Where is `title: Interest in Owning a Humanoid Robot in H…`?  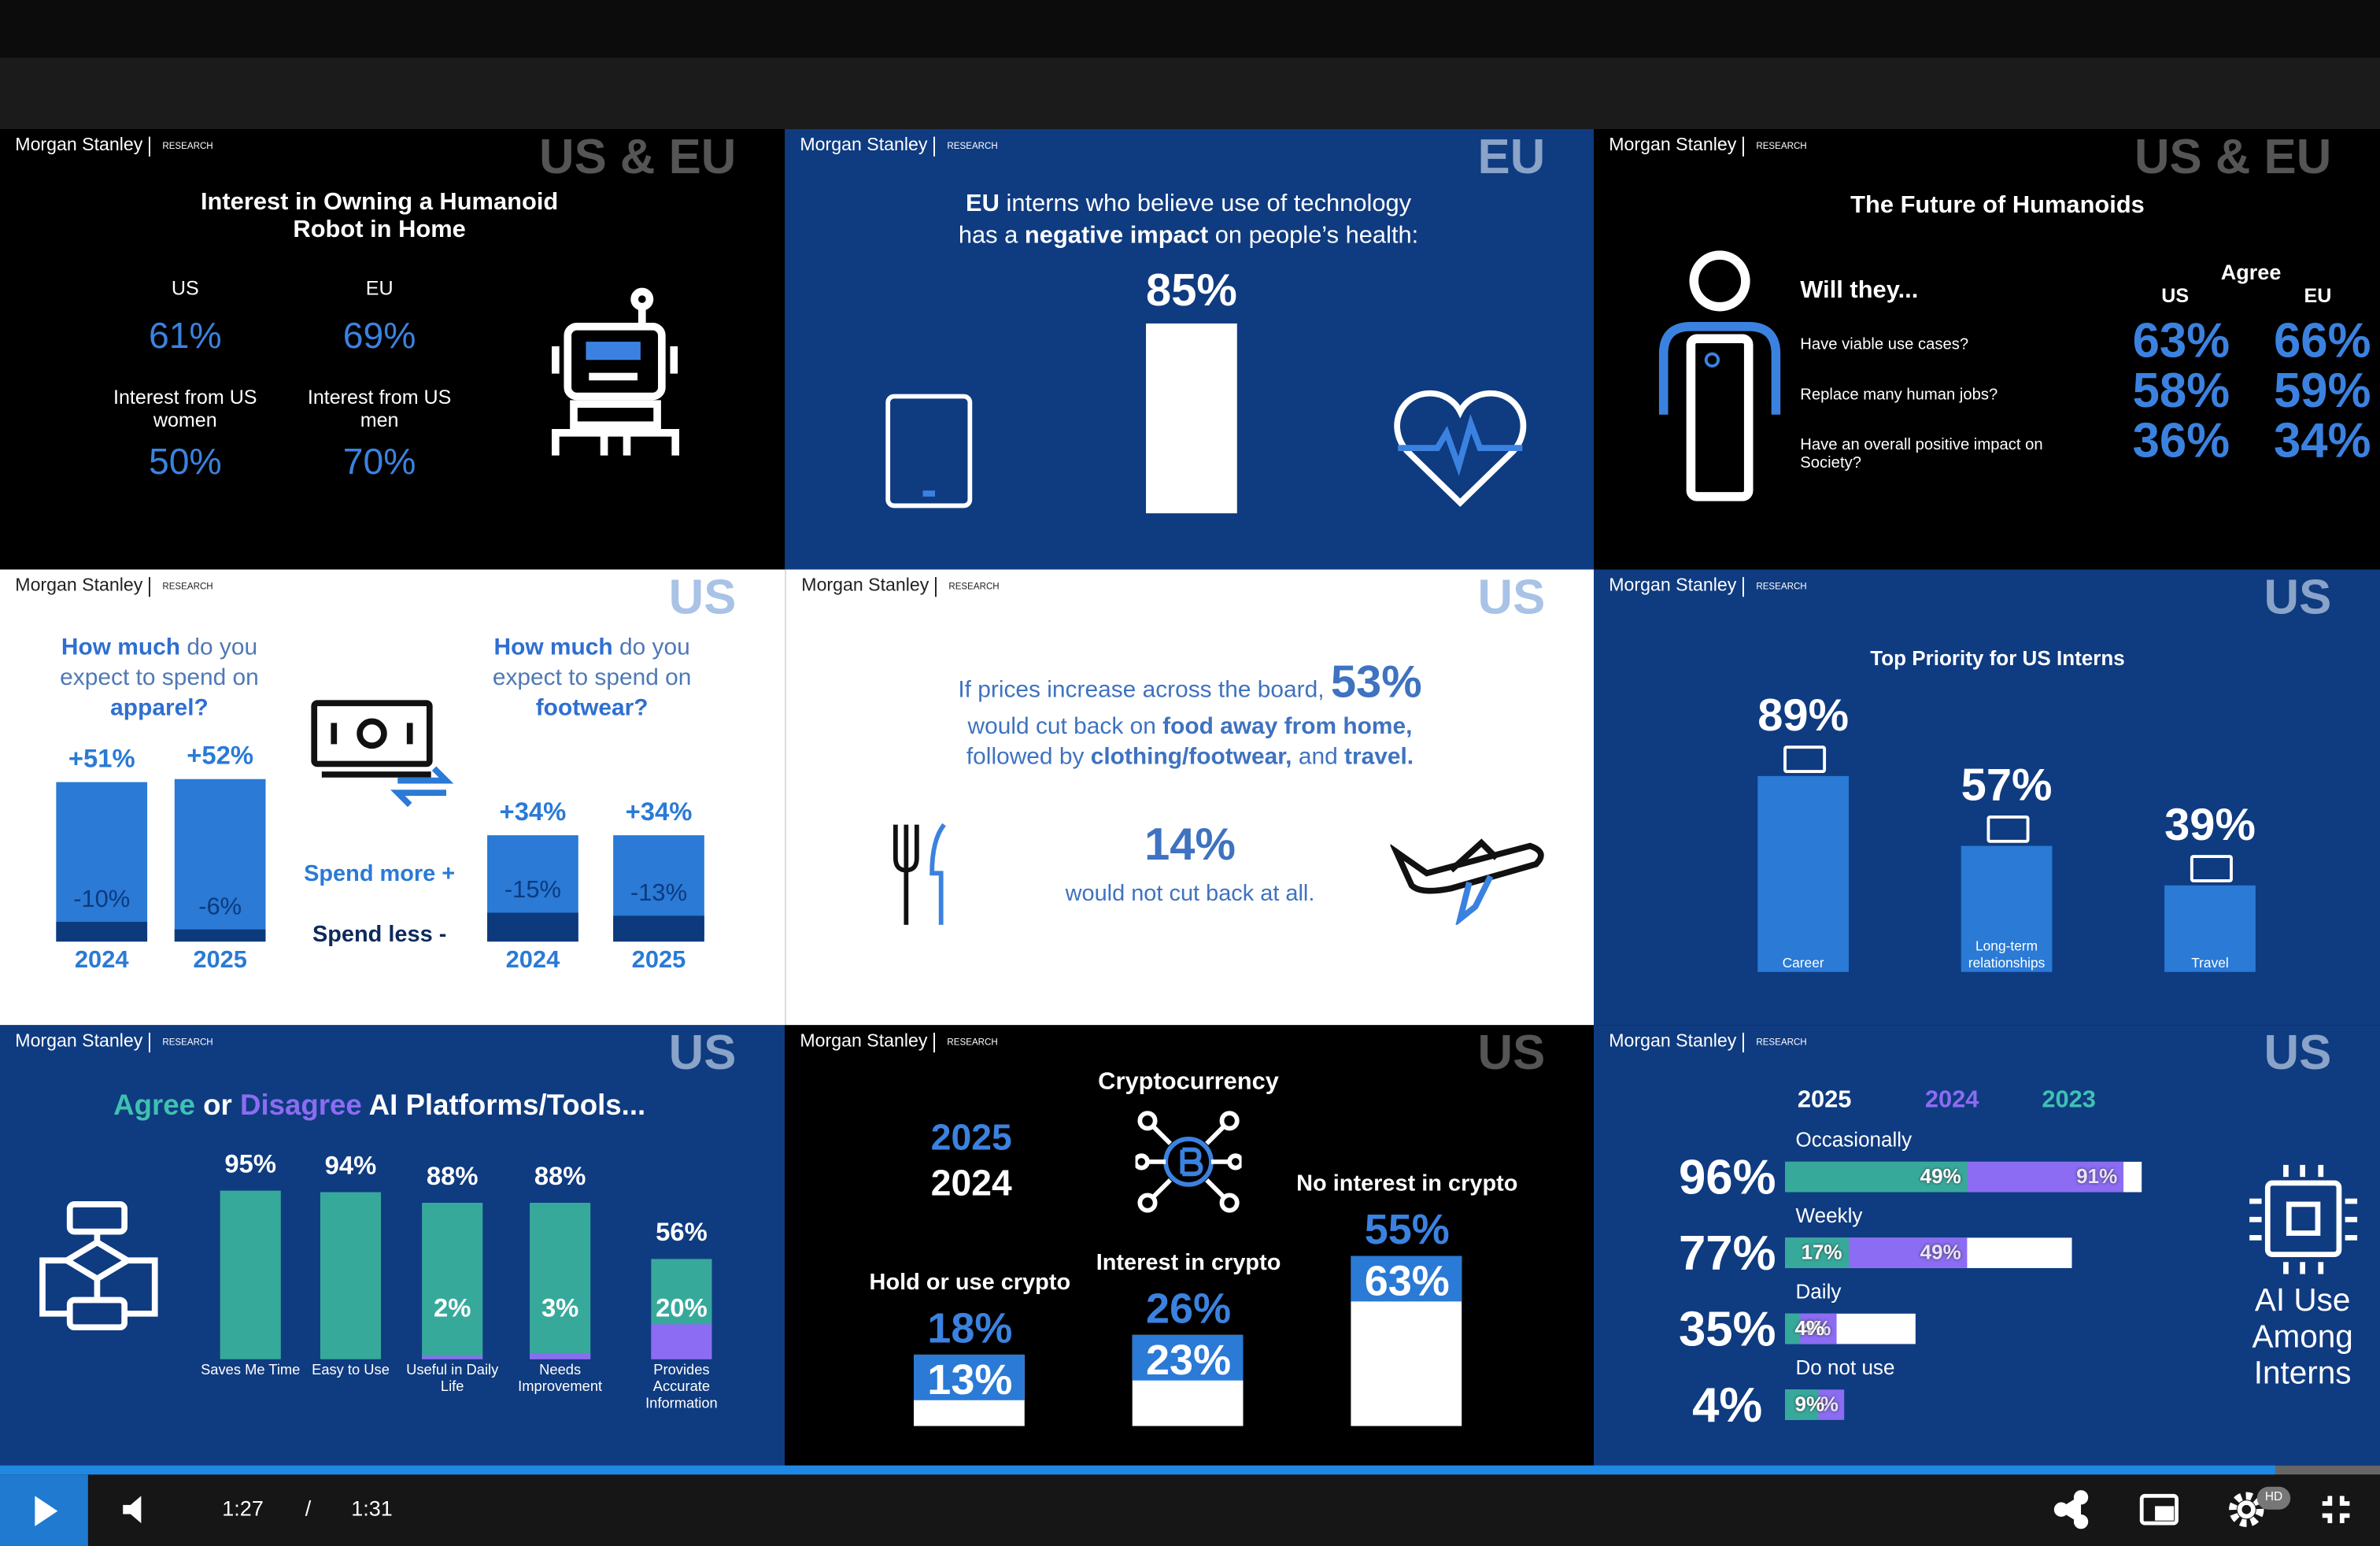
title: Interest in Owning a Humanoid Robot in H… is located at coordinates (379, 217).